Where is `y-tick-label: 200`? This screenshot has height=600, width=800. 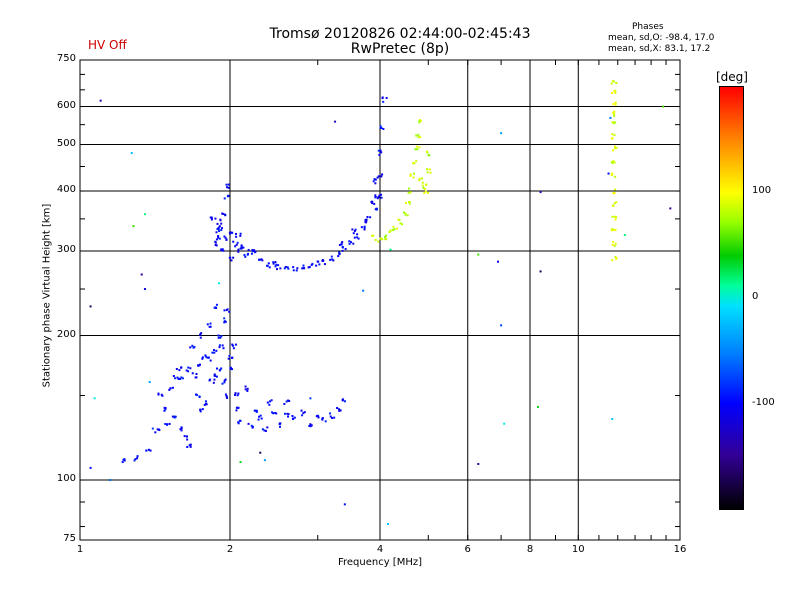 y-tick-label: 200 is located at coordinates (66, 334).